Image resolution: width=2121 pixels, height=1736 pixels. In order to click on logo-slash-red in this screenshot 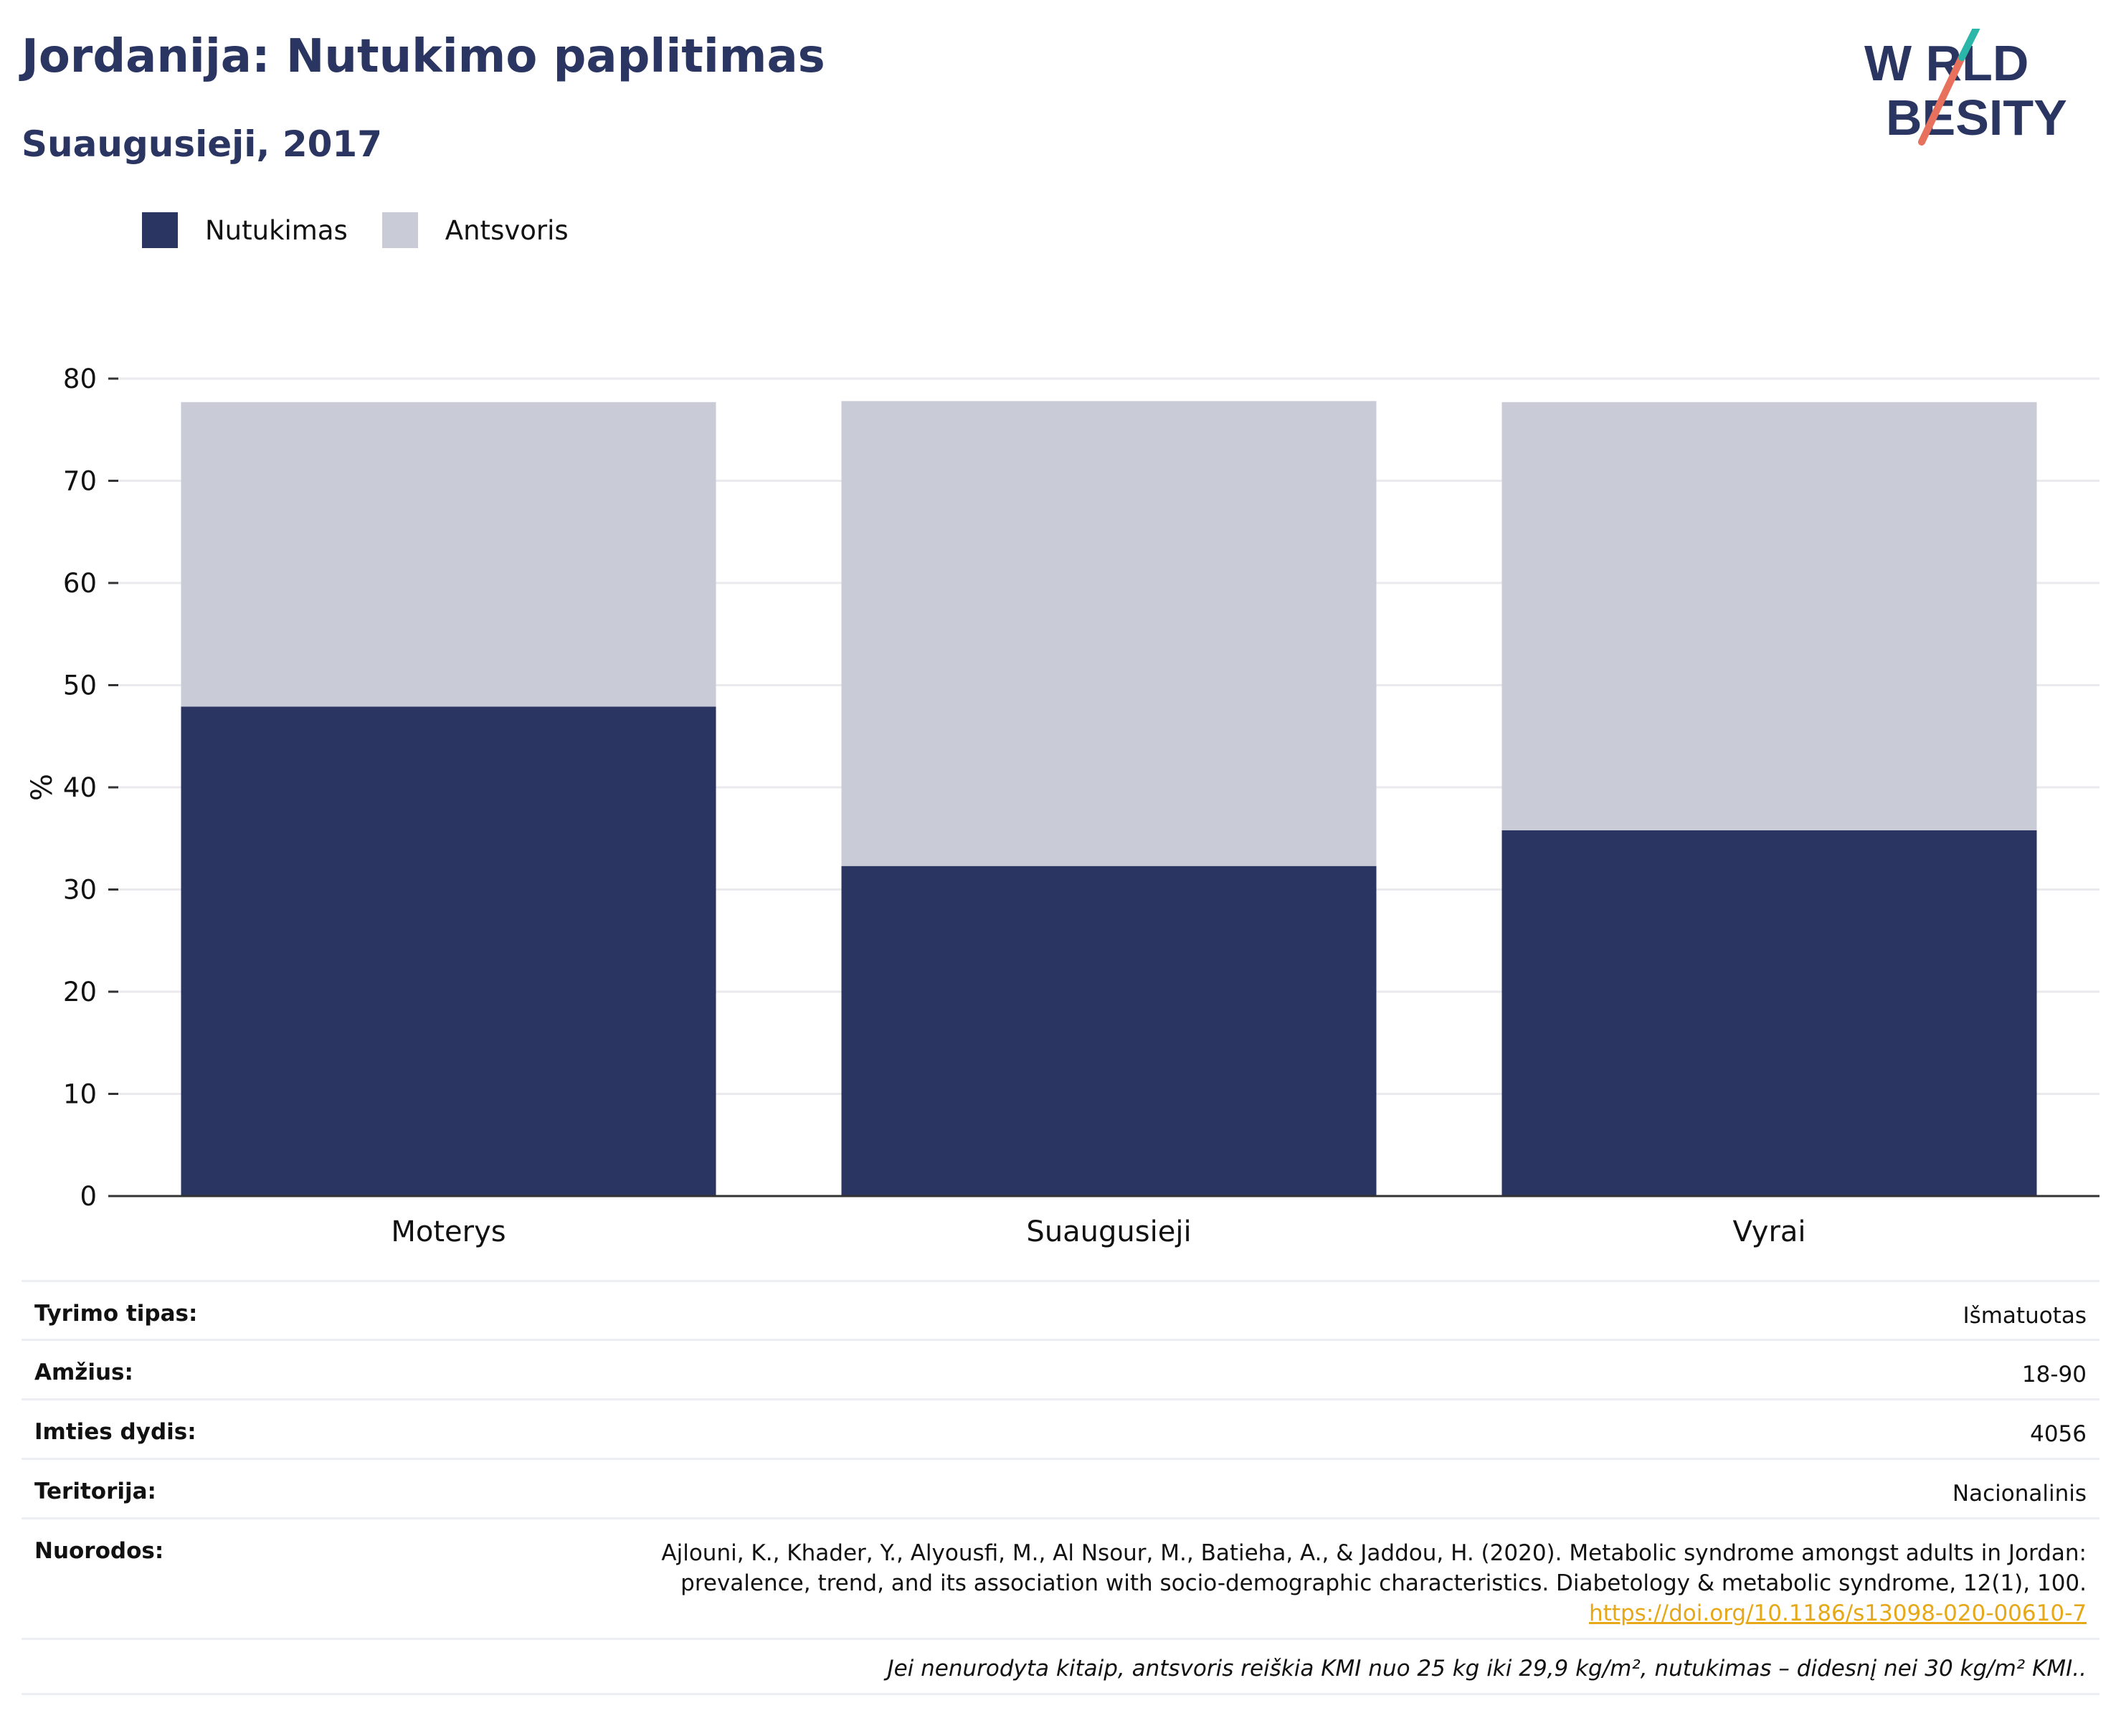, I will do `click(1941, 100)`.